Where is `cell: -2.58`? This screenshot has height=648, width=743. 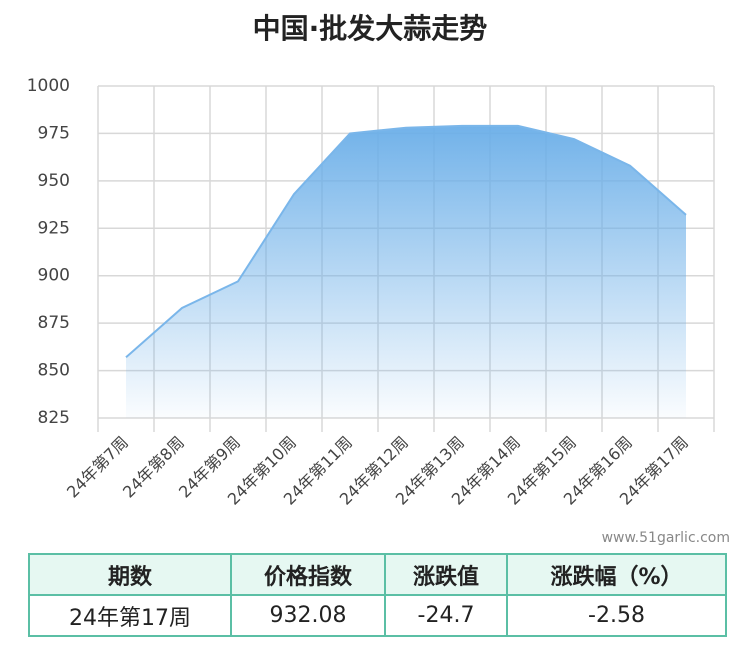 cell: -2.58 is located at coordinates (616, 615).